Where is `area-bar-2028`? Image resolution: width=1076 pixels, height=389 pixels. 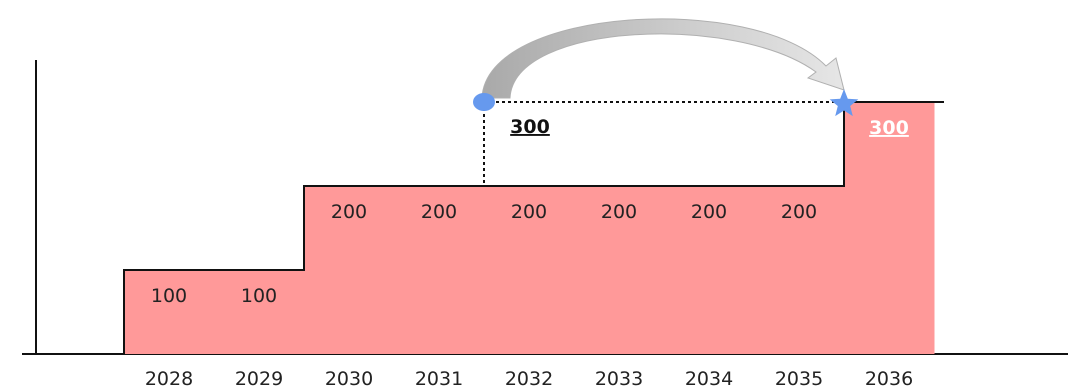 area-bar-2028 is located at coordinates (169, 312).